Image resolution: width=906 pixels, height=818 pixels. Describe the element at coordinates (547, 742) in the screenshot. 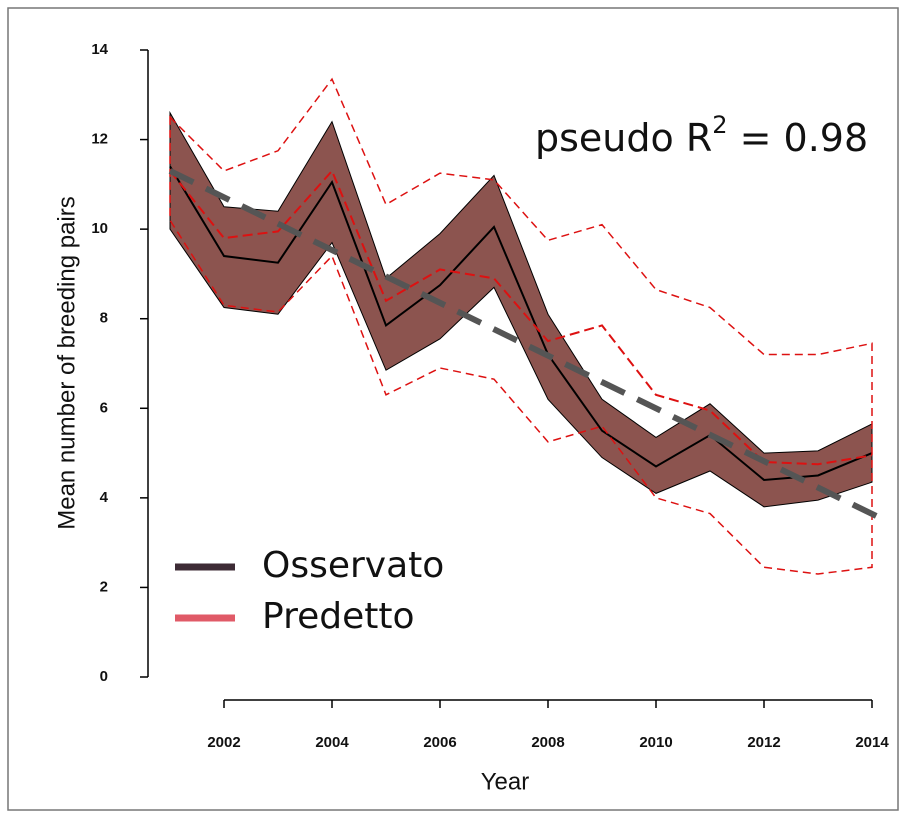

I see `x-tick-label: 2008` at that location.